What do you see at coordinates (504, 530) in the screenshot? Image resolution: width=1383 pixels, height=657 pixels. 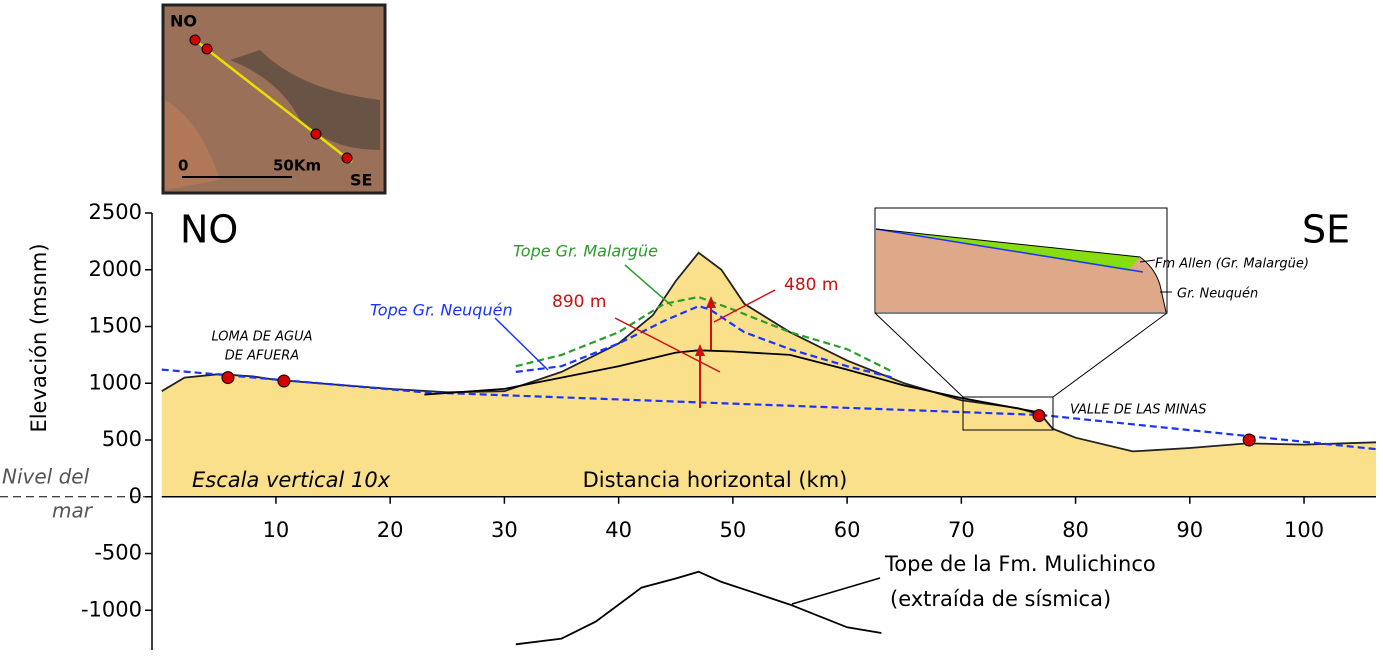 I see `x-tick-label: 30` at bounding box center [504, 530].